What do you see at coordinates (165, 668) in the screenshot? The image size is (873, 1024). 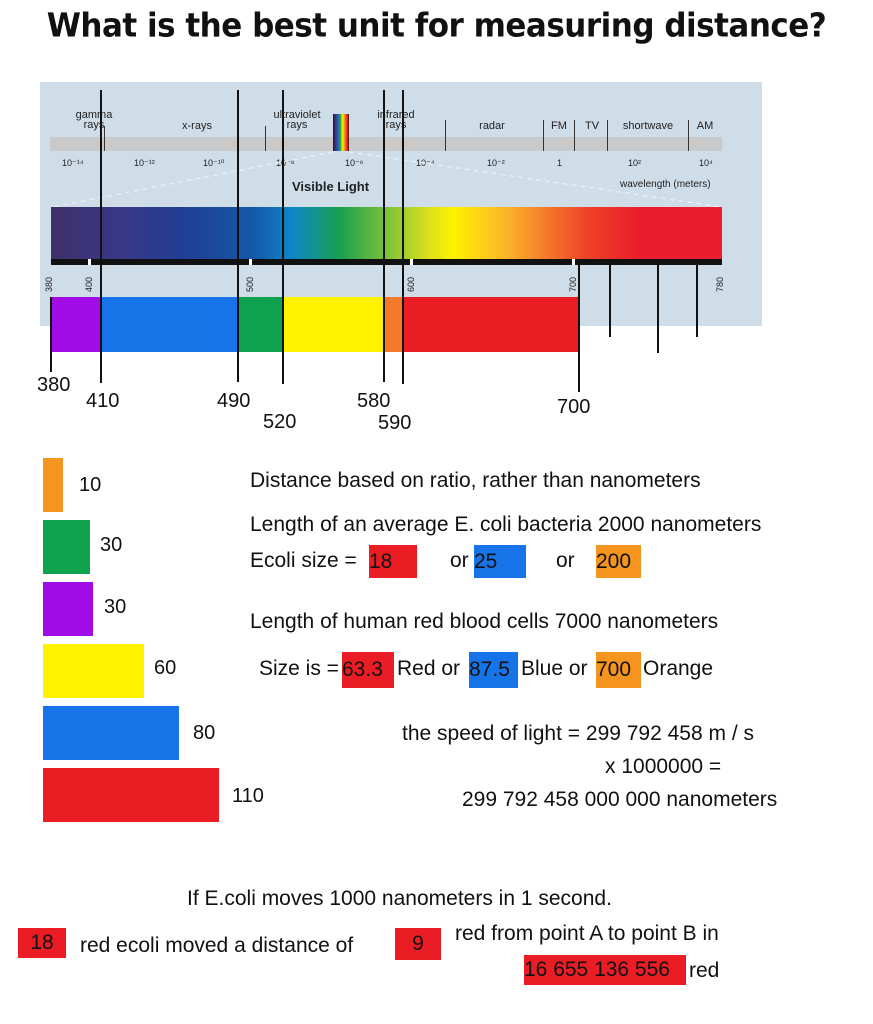 I see `legend-value: 60` at bounding box center [165, 668].